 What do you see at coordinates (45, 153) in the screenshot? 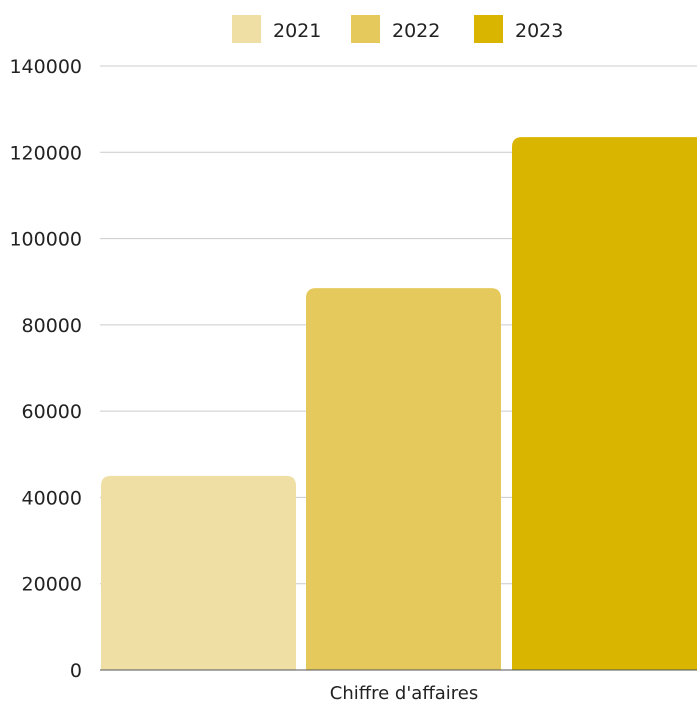
I see `y-tick-label: 120000` at bounding box center [45, 153].